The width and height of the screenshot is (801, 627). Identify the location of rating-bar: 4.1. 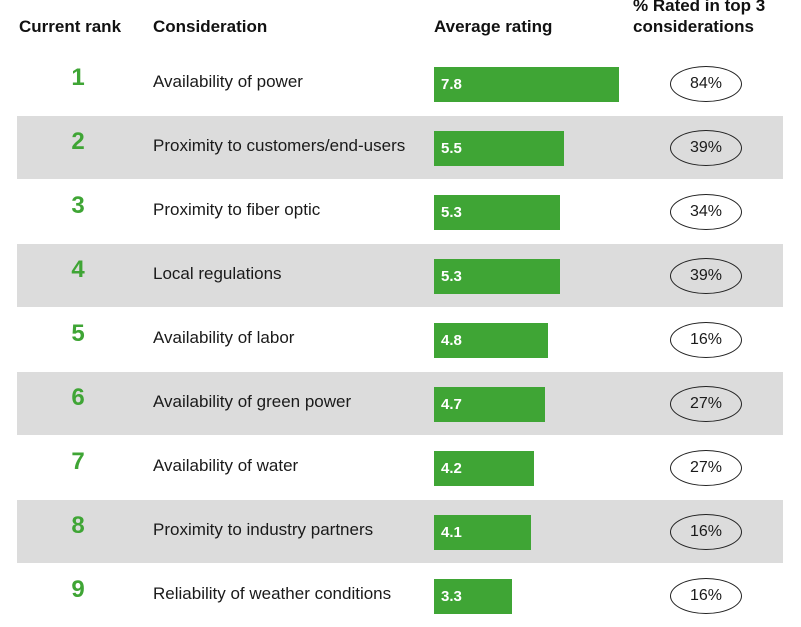
(482, 532).